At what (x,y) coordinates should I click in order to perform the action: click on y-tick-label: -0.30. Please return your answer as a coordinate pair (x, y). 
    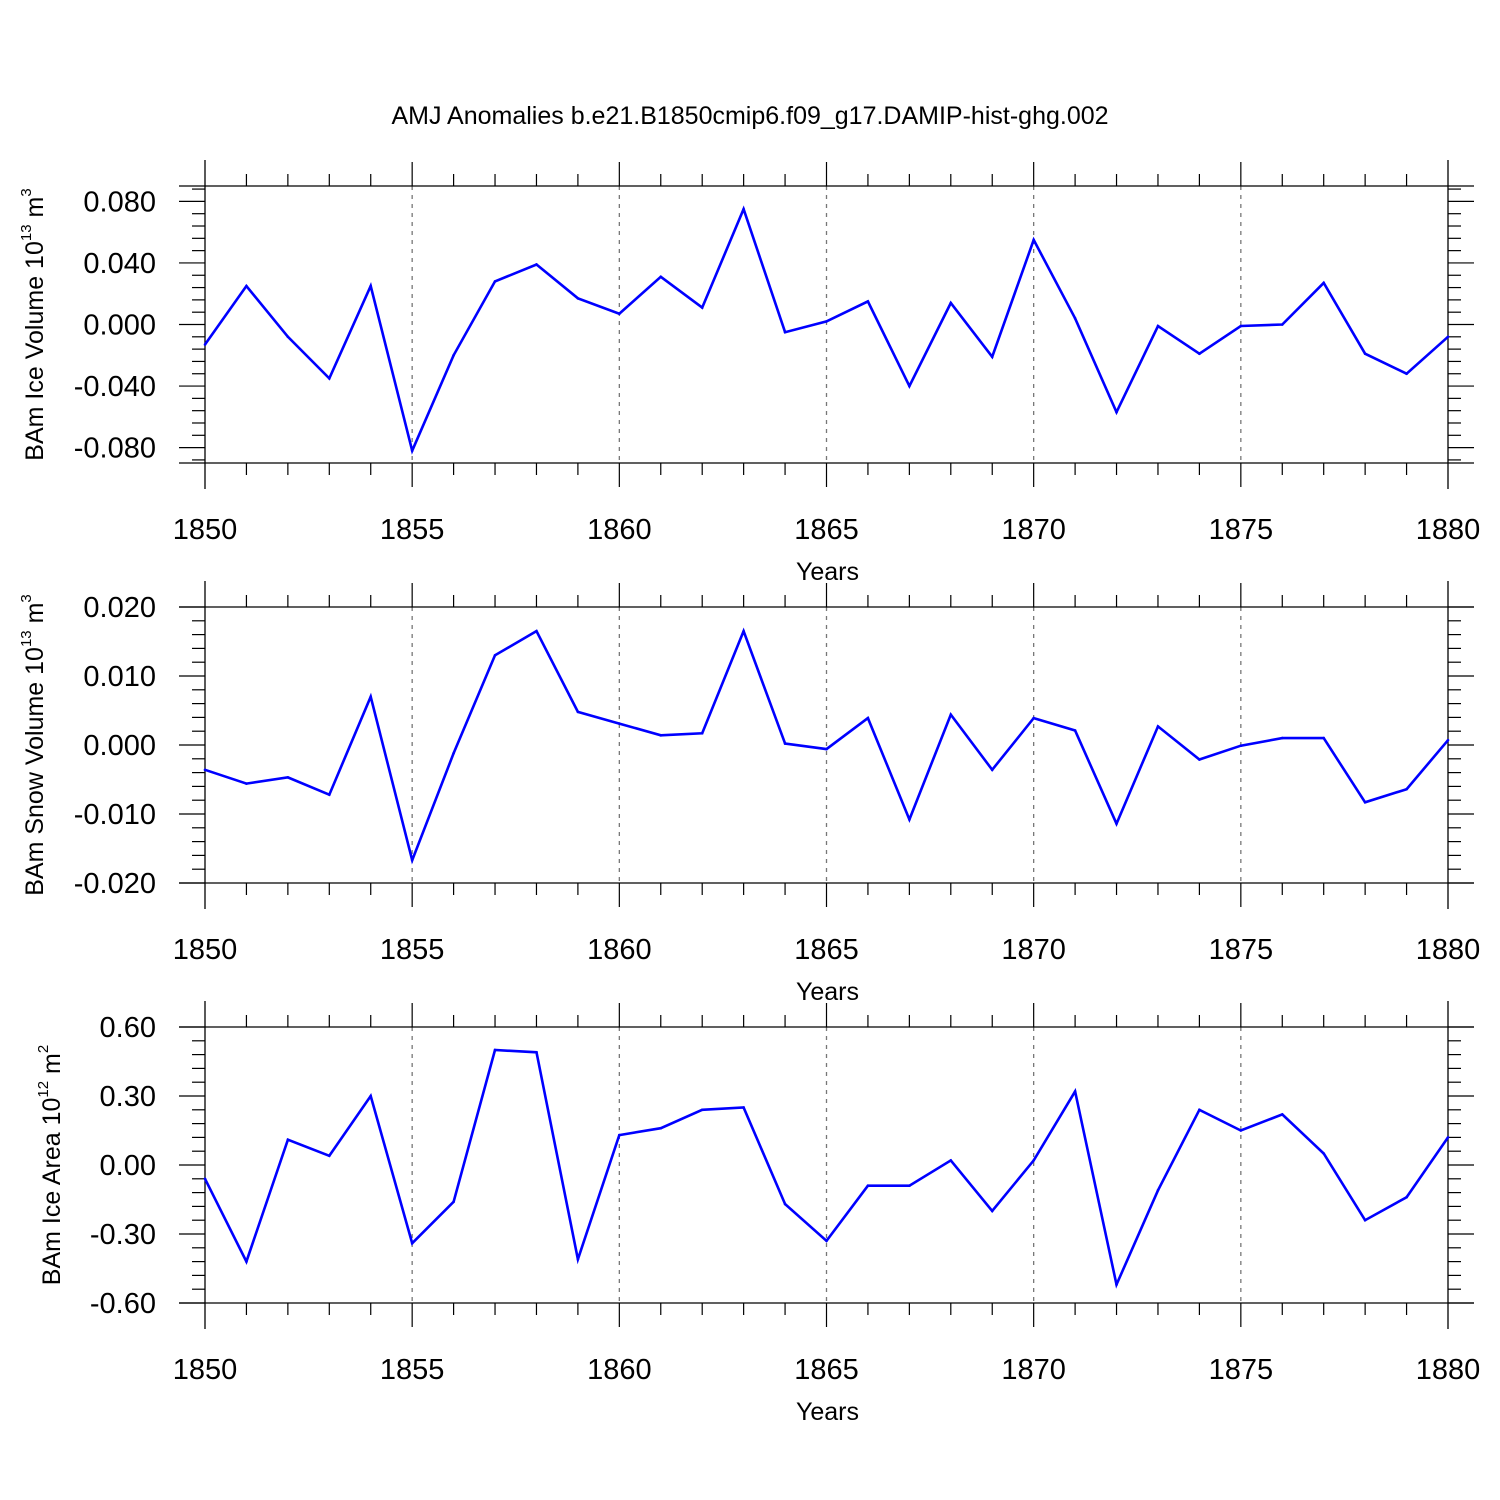
    Looking at the image, I should click on (123, 1235).